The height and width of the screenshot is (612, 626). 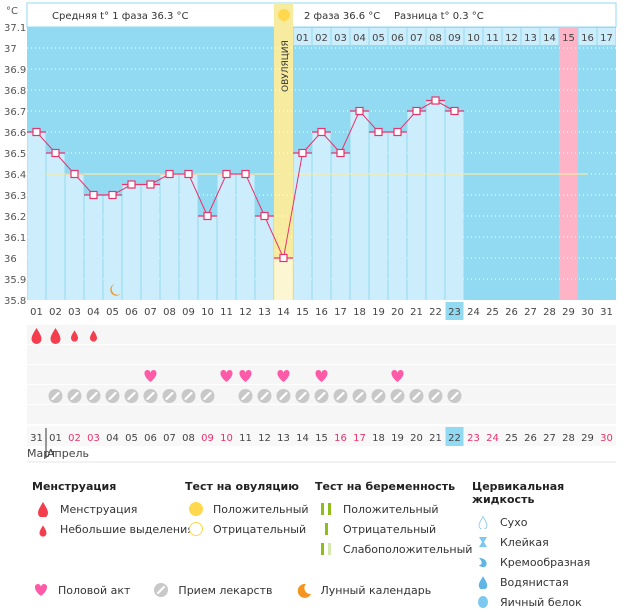 What do you see at coordinates (511, 38) in the screenshot?
I see `post-ovulation-day-label: 12` at bounding box center [511, 38].